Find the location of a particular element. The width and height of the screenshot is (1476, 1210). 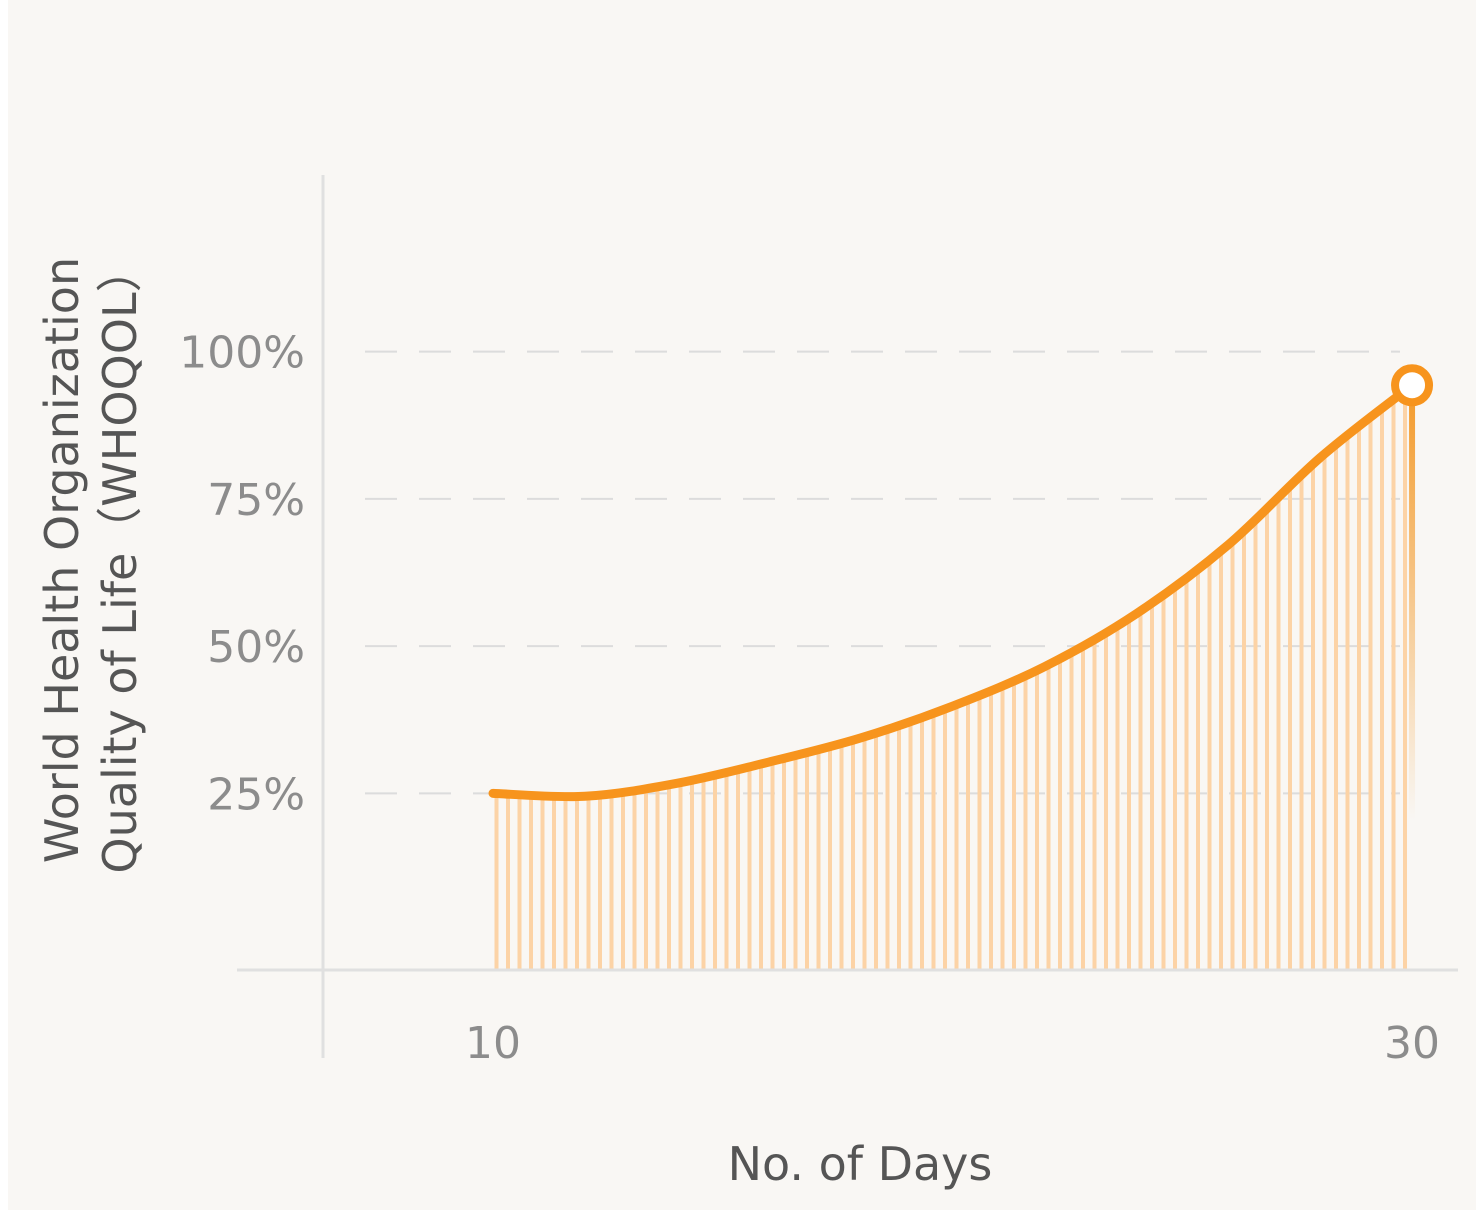

end-marker is located at coordinates (1412, 385).